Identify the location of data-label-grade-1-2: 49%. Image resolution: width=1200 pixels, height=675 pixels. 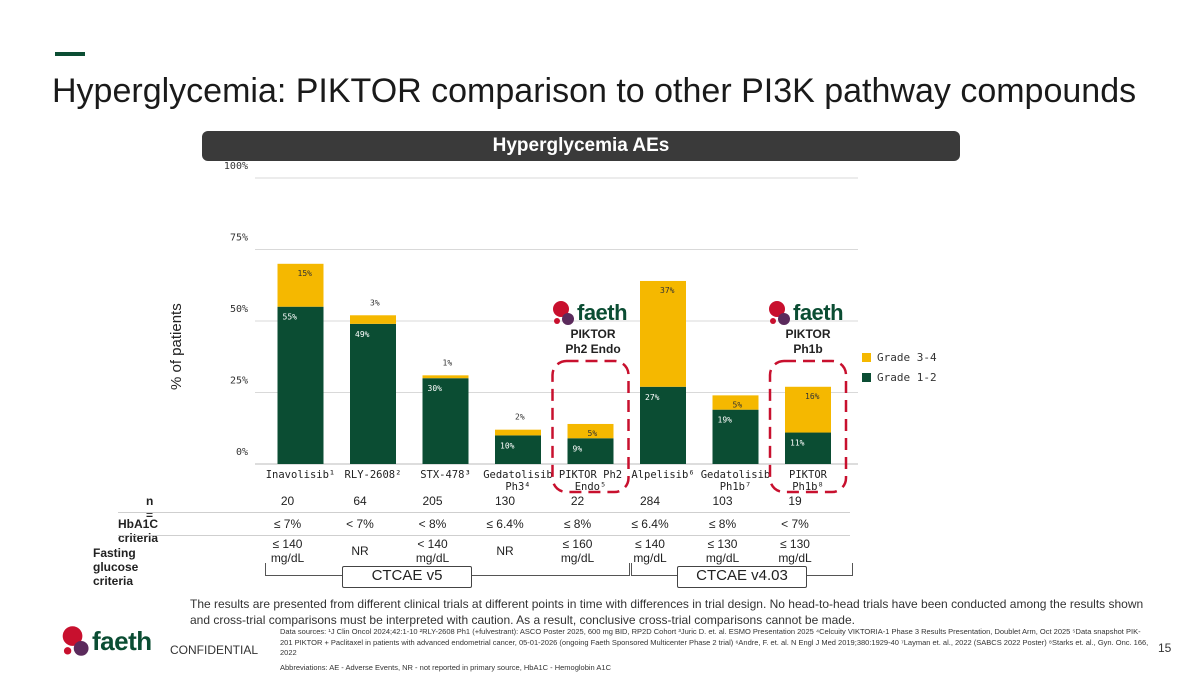
(362, 334).